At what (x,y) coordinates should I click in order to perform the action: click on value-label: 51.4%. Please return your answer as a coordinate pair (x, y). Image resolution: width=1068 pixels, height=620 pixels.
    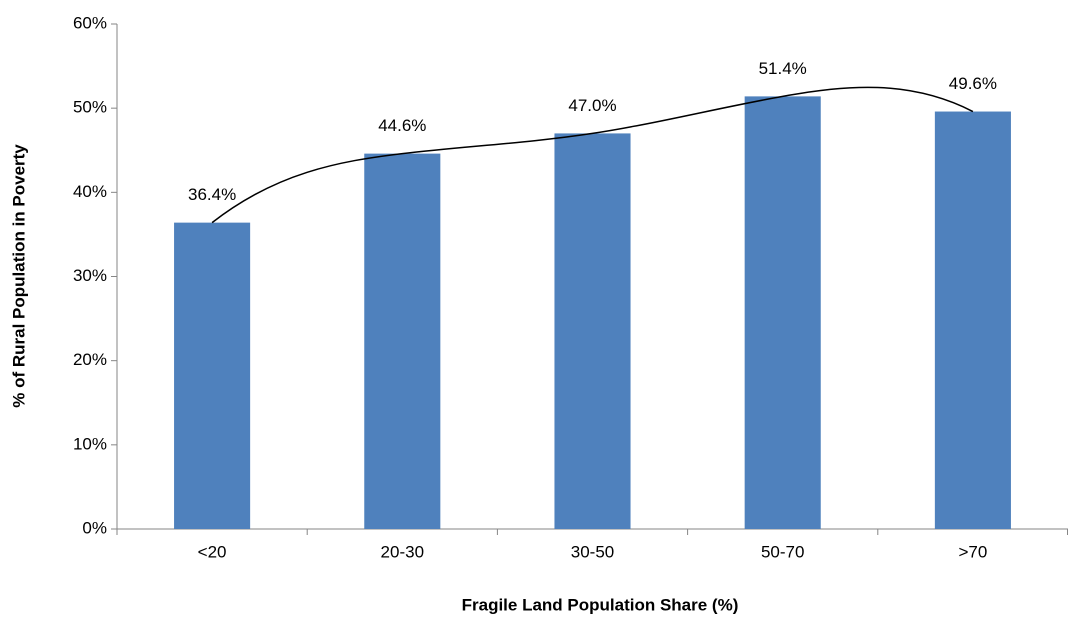
    Looking at the image, I should click on (783, 68).